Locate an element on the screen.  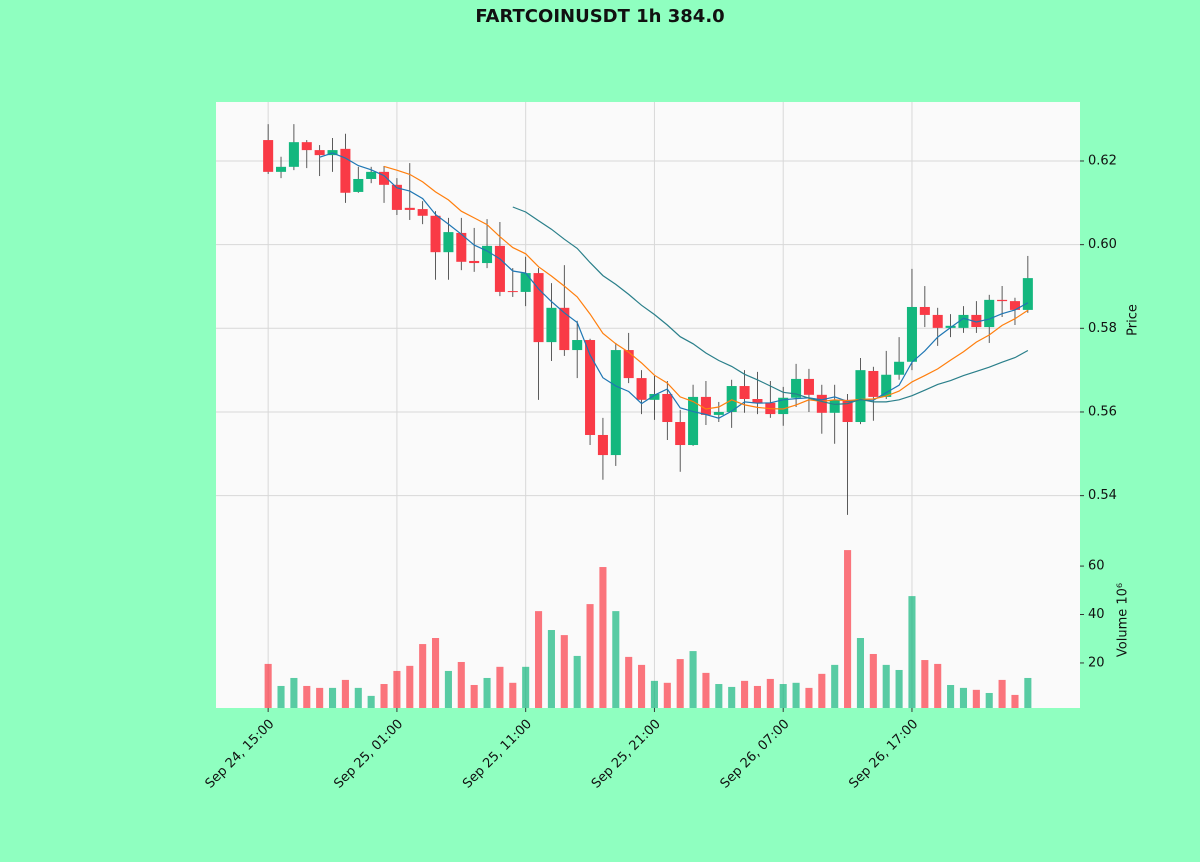
y-tick-label: 0.60 is located at coordinates (1102, 244).